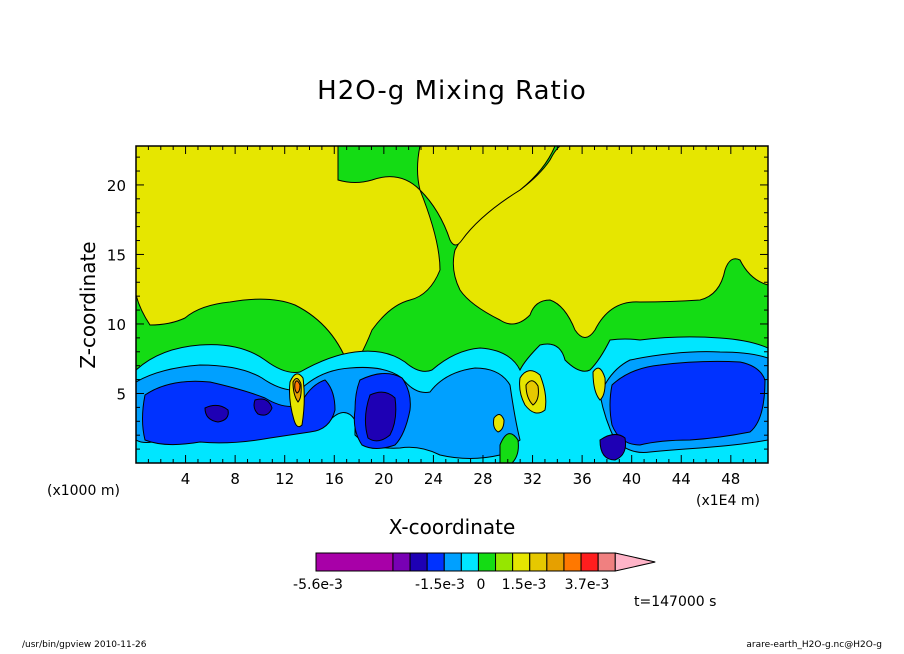 The image size is (904, 654). I want to click on footer-left: /usr/bin/gpview 2010-11-26, so click(84, 645).